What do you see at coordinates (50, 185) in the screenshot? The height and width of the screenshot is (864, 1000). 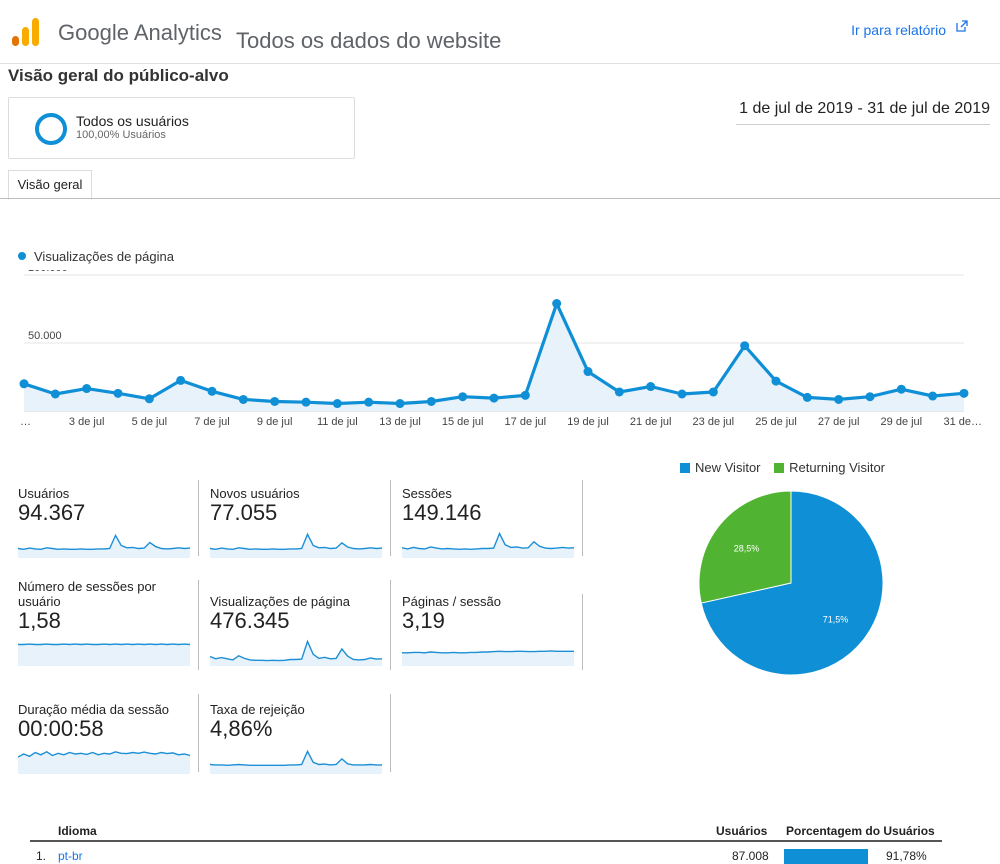 I see `tab-overview: Visão geral` at bounding box center [50, 185].